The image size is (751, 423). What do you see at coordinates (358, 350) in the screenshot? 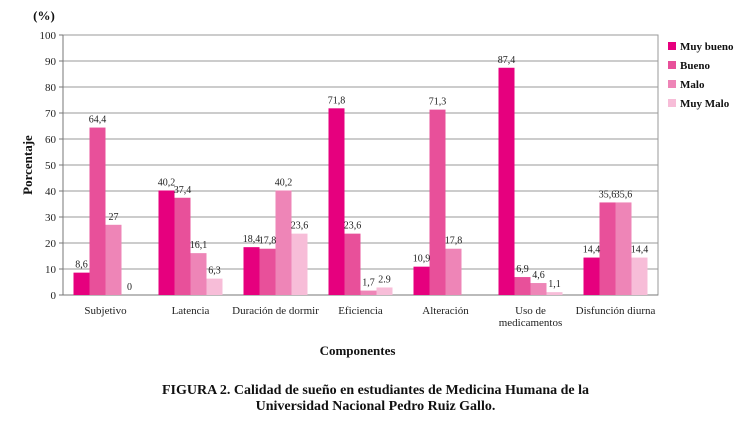
I see `x-axis-title: Componentes` at bounding box center [358, 350].